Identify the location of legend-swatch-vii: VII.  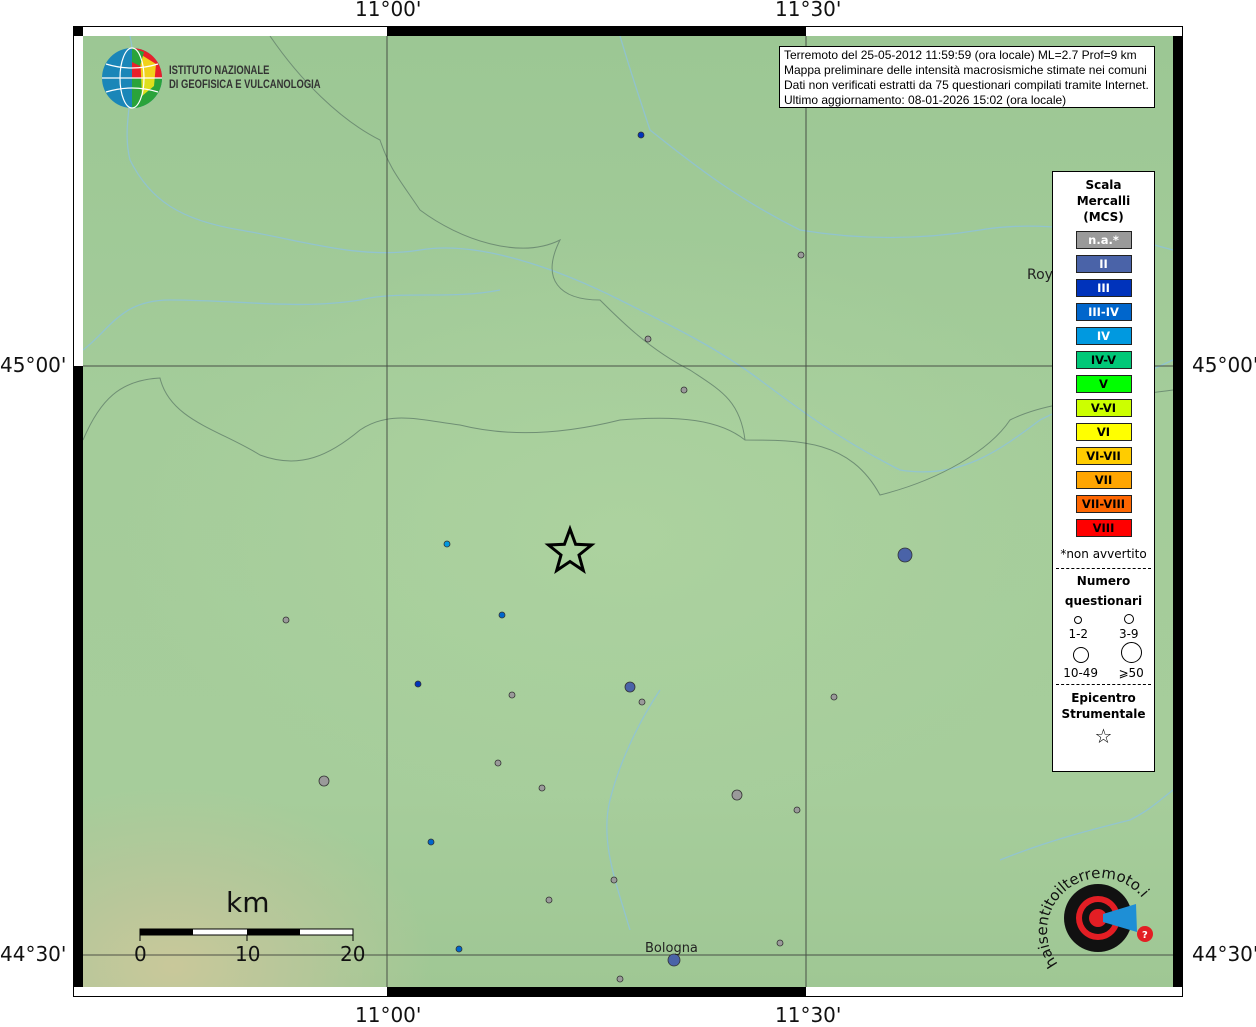
(1103, 480).